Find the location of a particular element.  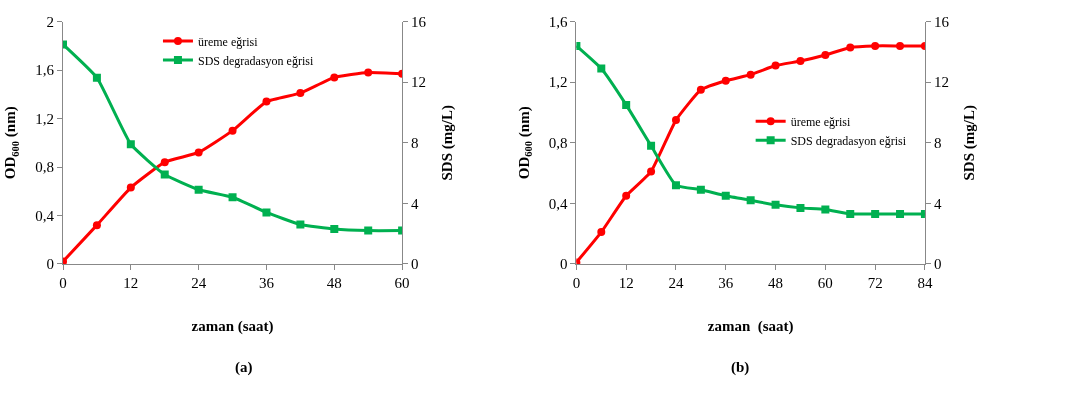

y-tick-label: 2 is located at coordinates (50, 21).